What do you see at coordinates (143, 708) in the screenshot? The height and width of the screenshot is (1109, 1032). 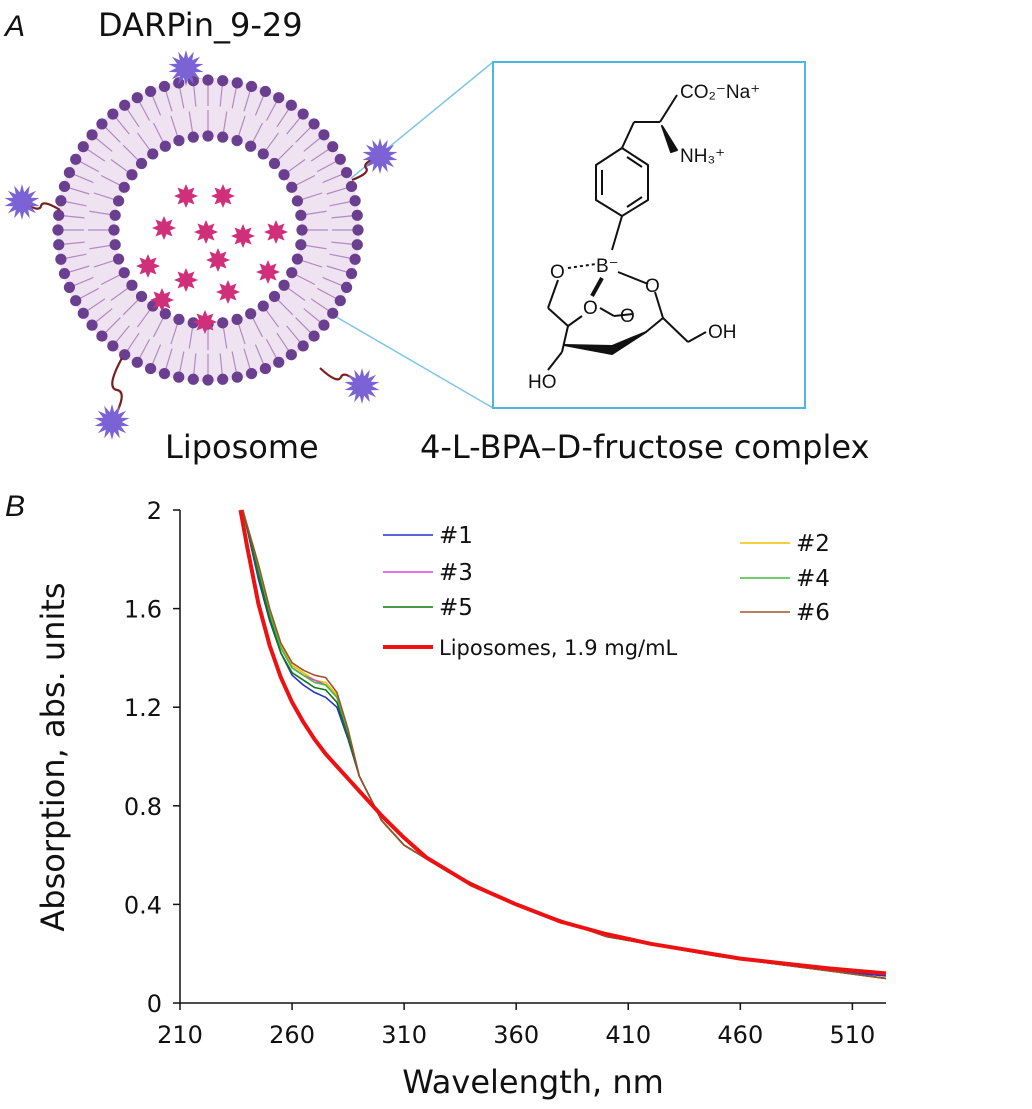 I see `y-tick-label: 1.2` at bounding box center [143, 708].